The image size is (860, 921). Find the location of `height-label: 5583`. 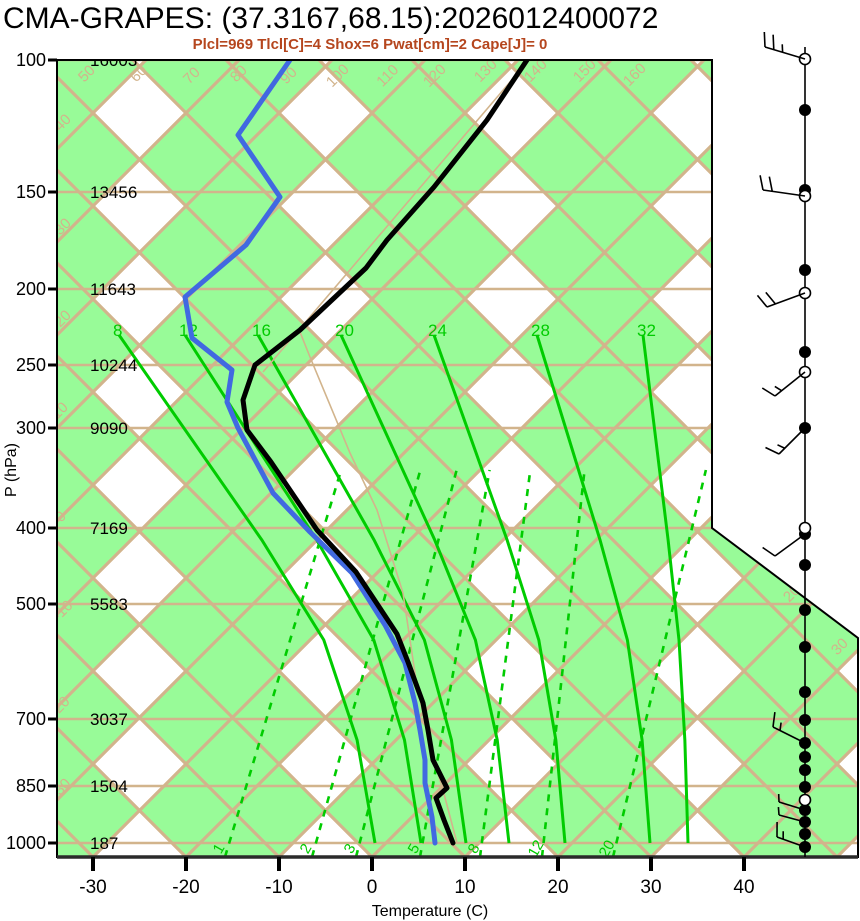

height-label: 5583 is located at coordinates (109, 604).